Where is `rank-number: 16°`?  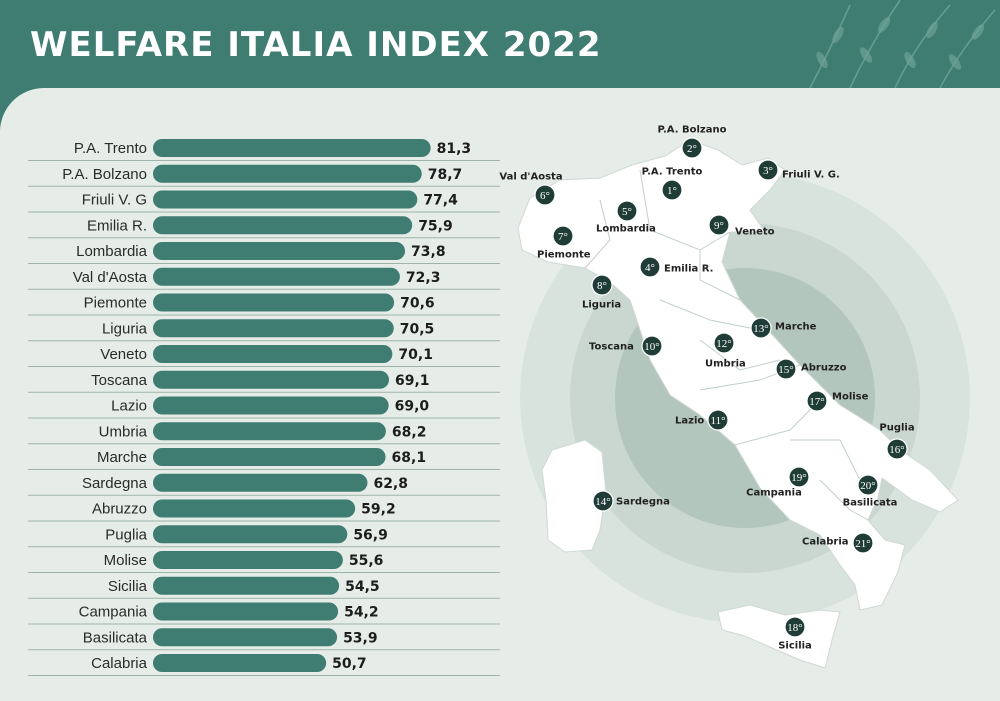
rank-number: 16° is located at coordinates (896, 450).